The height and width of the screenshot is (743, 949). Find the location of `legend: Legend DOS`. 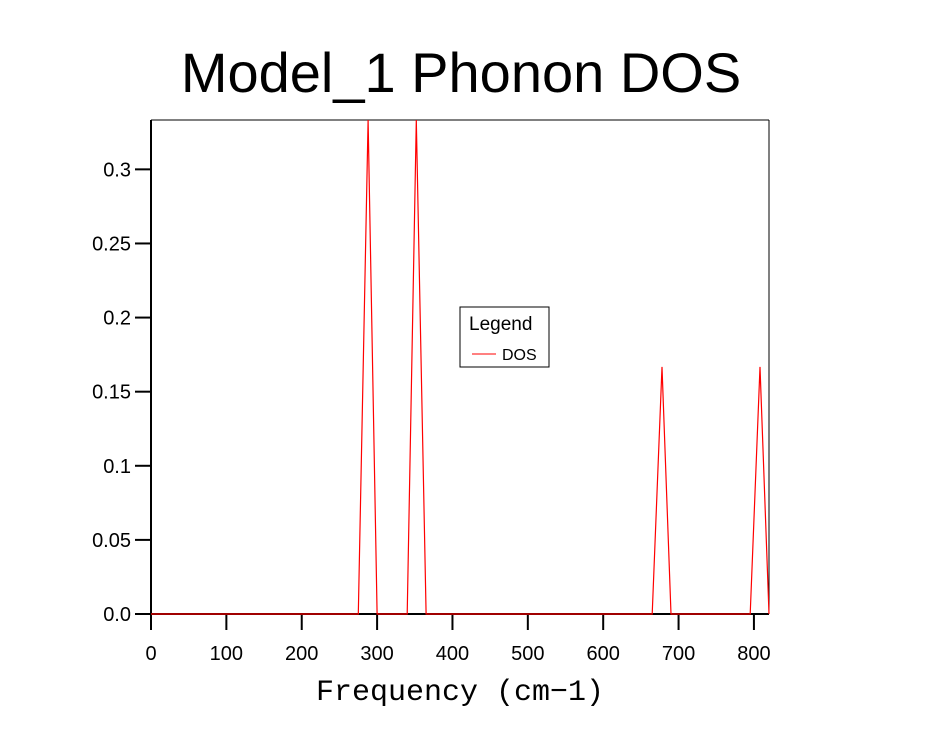

legend: Legend DOS is located at coordinates (504, 337).